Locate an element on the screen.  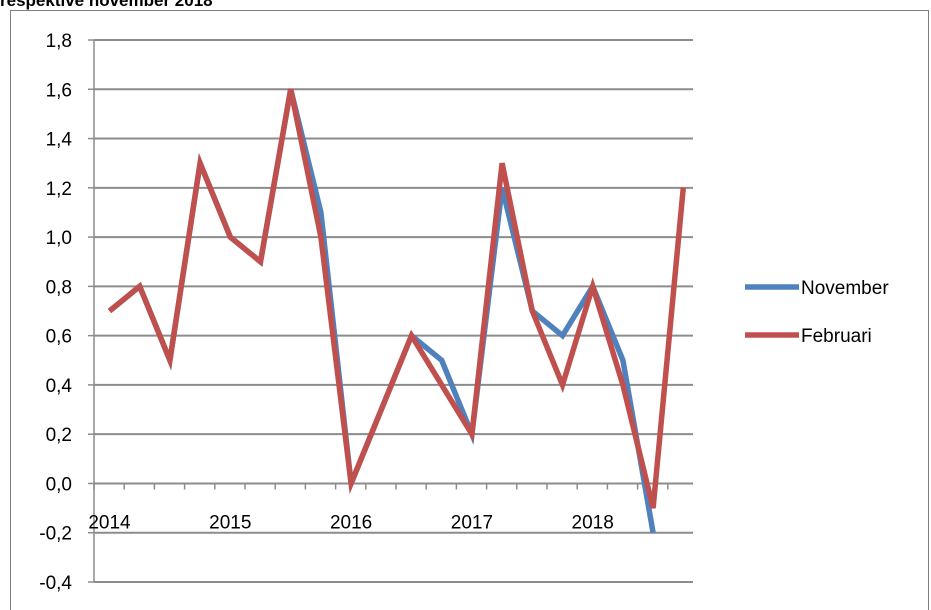
y-tick-label: 1,8 is located at coordinates (59, 41).